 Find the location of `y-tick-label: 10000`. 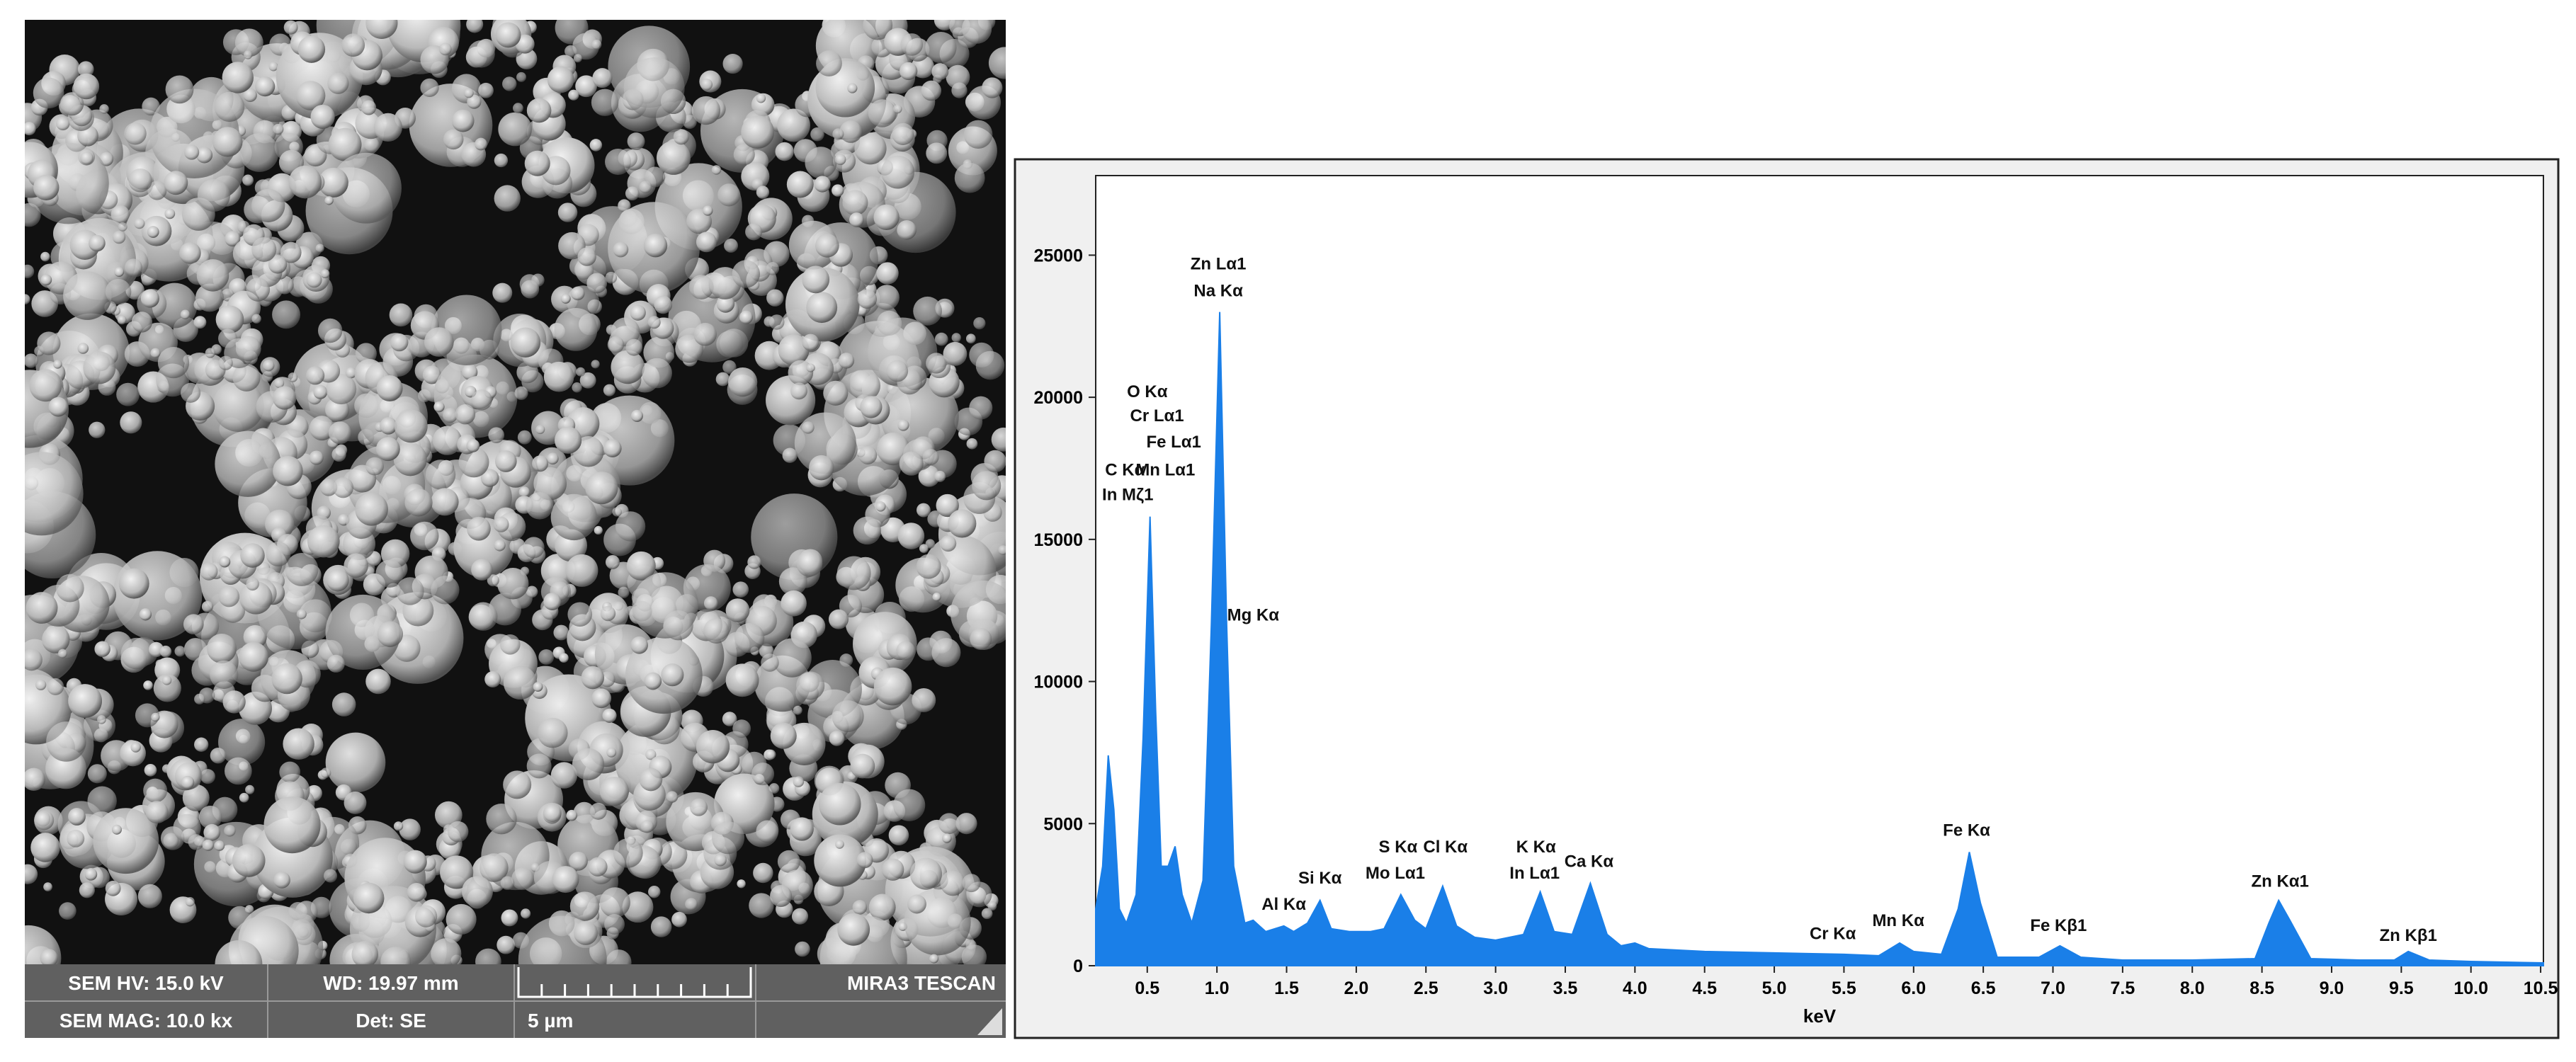

y-tick-label: 10000 is located at coordinates (1058, 682).